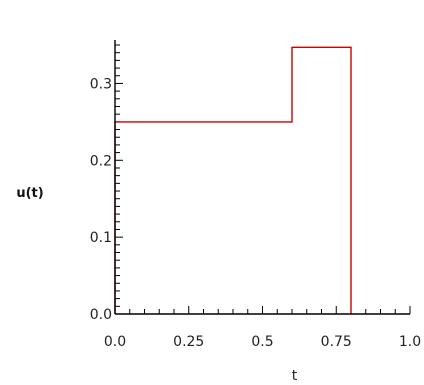  What do you see at coordinates (101, 161) in the screenshot?
I see `y-tick-label: 0.2` at bounding box center [101, 161].